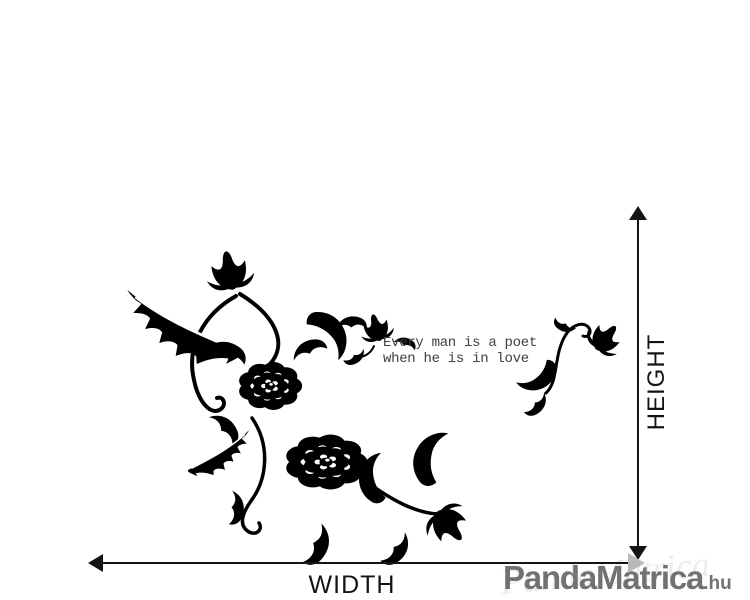 This screenshot has height=600, width=750. I want to click on quote-text: Every man is a poet when he is in love, so click(460, 351).